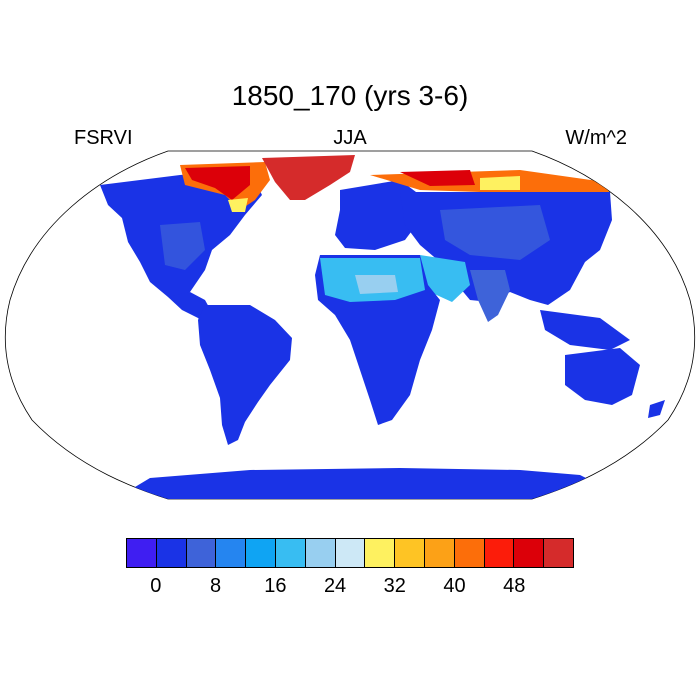 The width and height of the screenshot is (700, 700). Describe the element at coordinates (156, 586) in the screenshot. I see `colorbar-tick-label: 0` at that location.